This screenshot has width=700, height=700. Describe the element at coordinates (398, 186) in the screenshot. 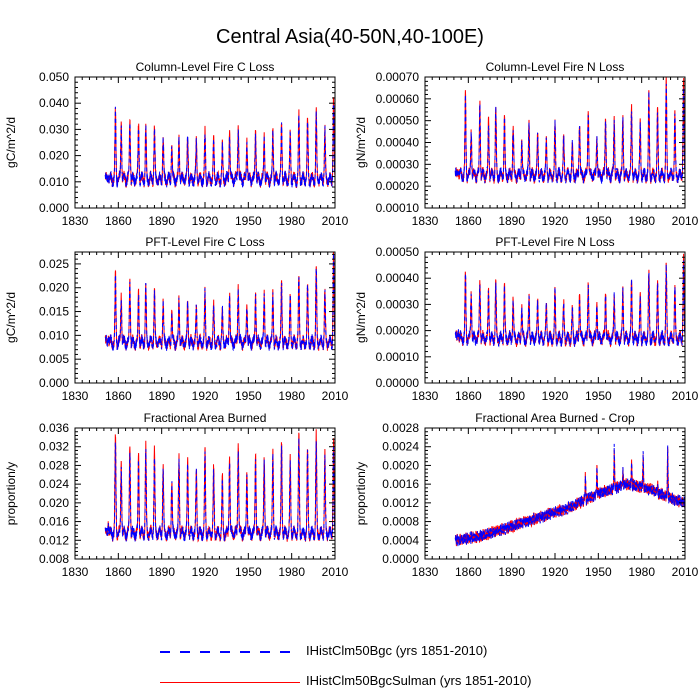

I see `y-tick-label: 0.00020` at that location.